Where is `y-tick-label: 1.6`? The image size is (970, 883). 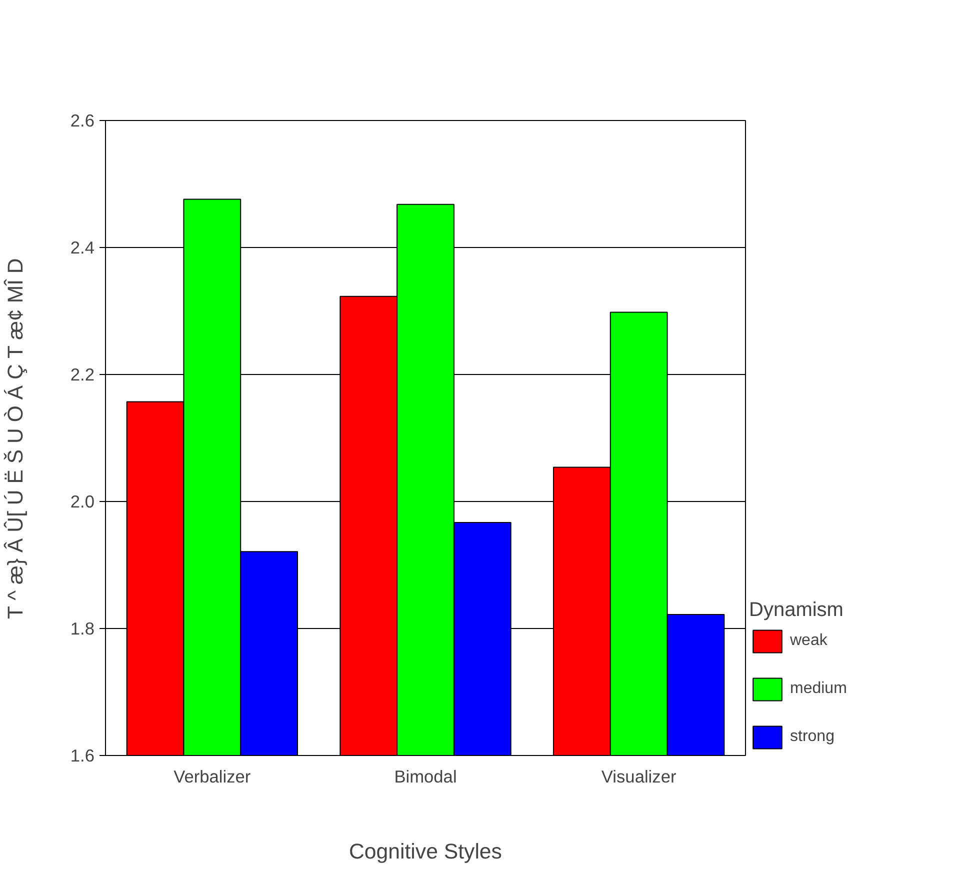 y-tick-label: 1.6 is located at coordinates (82, 756).